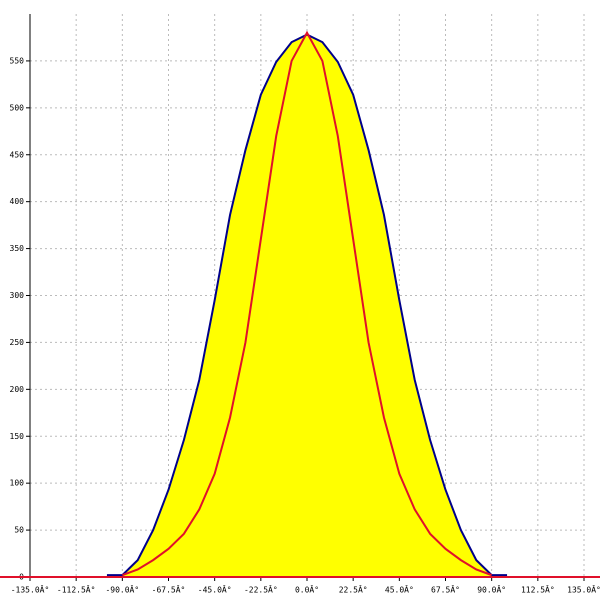 This screenshot has width=600, height=604. I want to click on y-tick-label: 550, so click(17, 60).